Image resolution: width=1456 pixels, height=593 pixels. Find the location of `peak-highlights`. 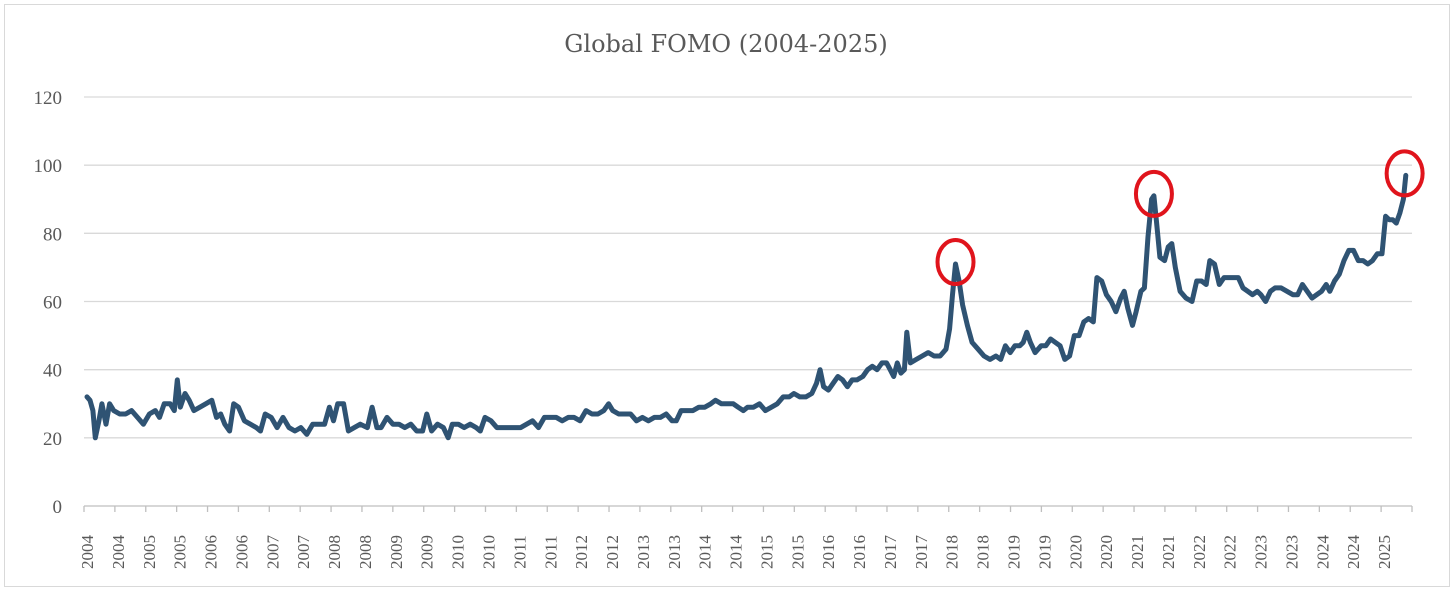

peak-highlights is located at coordinates (1180, 218).